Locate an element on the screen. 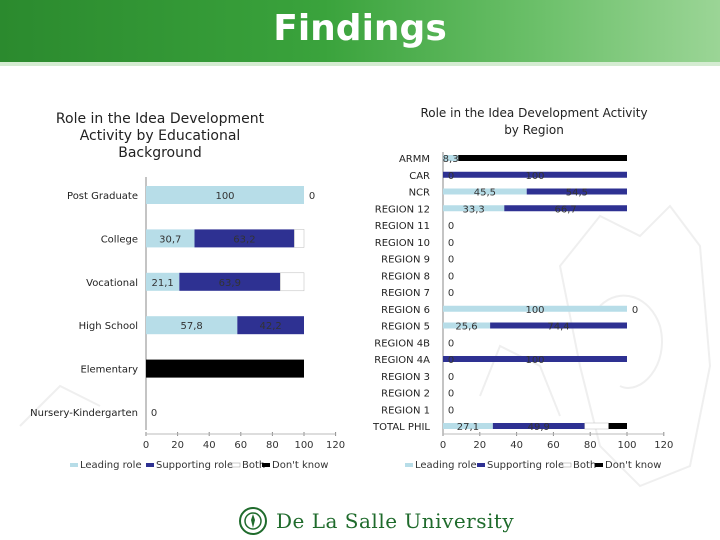 This screenshot has height=540, width=720. data-label-vocational-leading-role: 21,1 is located at coordinates (163, 283).